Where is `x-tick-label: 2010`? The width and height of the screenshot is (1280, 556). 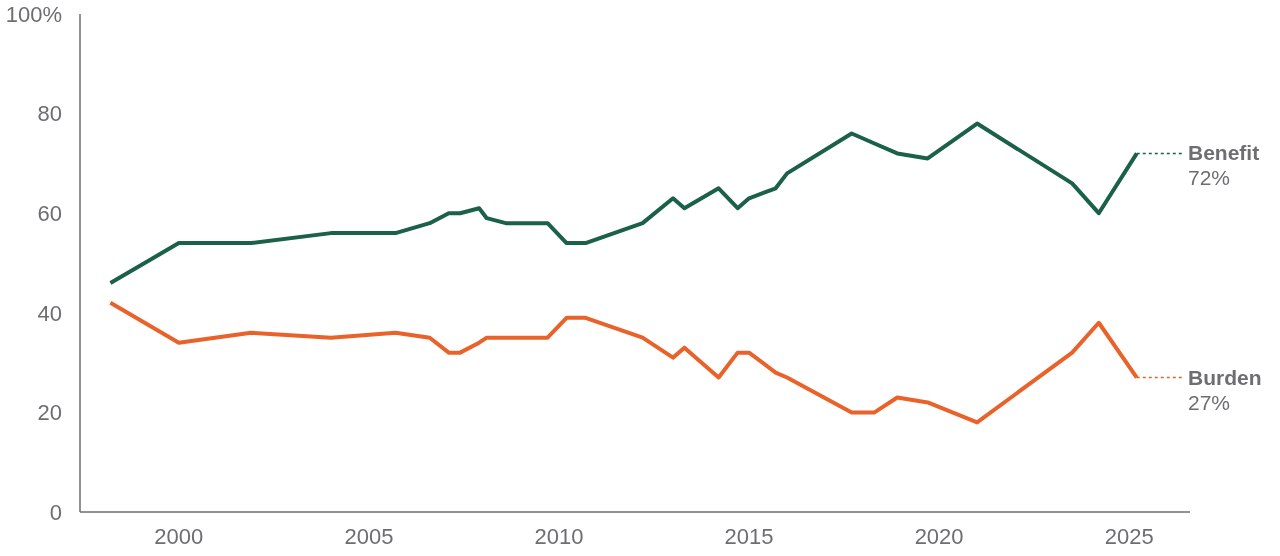 x-tick-label: 2010 is located at coordinates (559, 536).